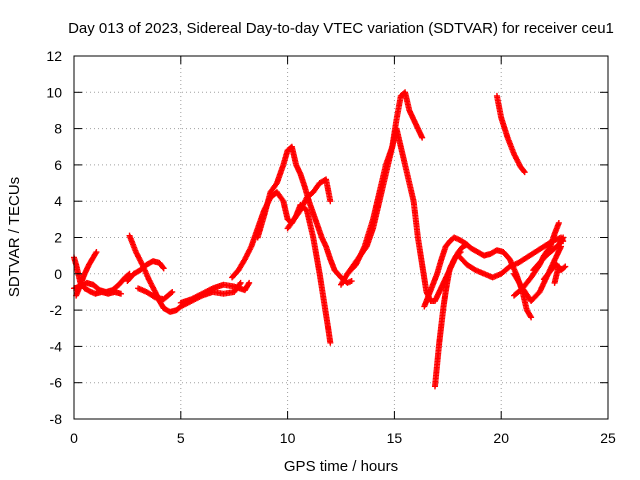 This screenshot has height=480, width=640. I want to click on y-tick-label: 4, so click(58, 201).